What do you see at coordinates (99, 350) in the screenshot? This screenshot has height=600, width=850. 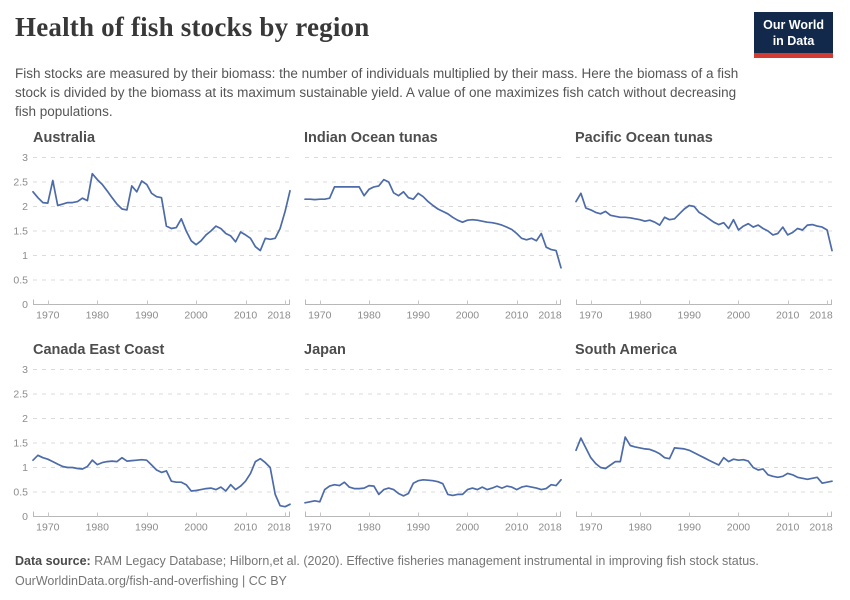 I see `panel-title: Canada East Coast` at bounding box center [99, 350].